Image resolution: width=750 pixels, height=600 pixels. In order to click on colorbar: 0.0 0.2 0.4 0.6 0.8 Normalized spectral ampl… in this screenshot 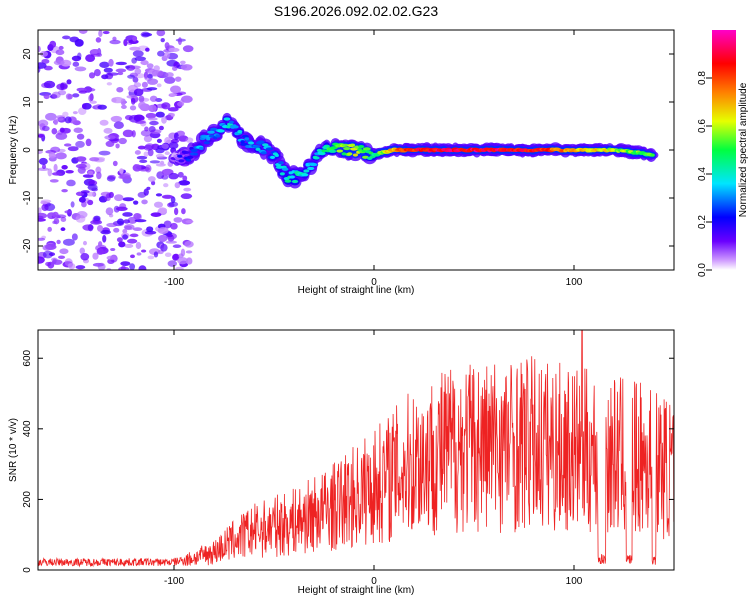, I will do `click(723, 153)`.